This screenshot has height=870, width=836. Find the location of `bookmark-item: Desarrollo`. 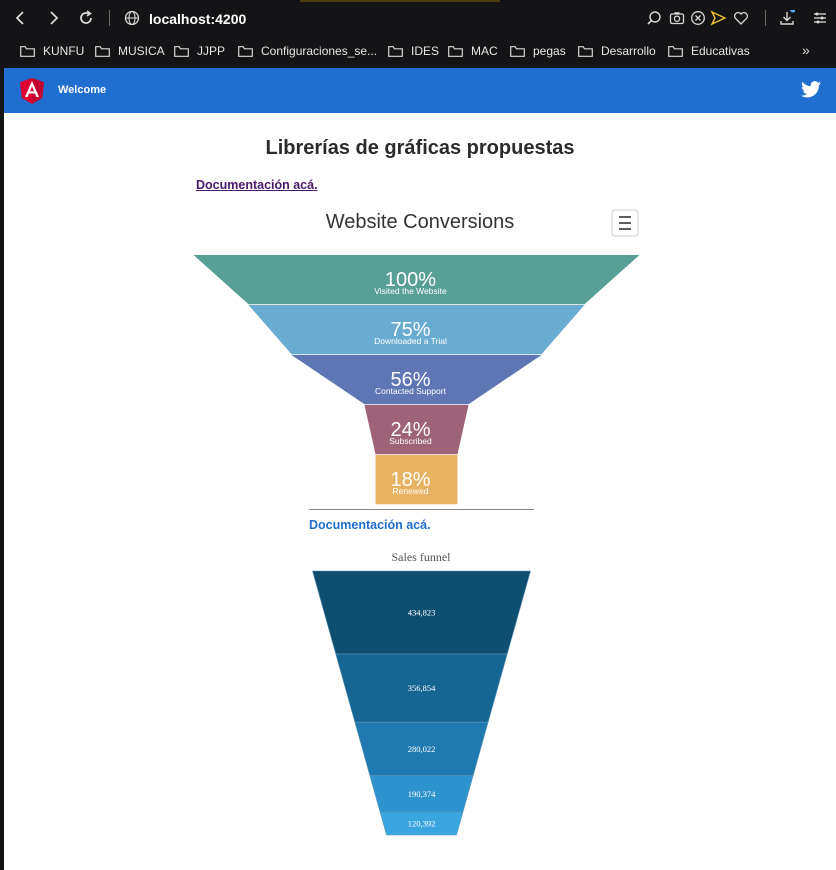

bookmark-item: Desarrollo is located at coordinates (617, 51).